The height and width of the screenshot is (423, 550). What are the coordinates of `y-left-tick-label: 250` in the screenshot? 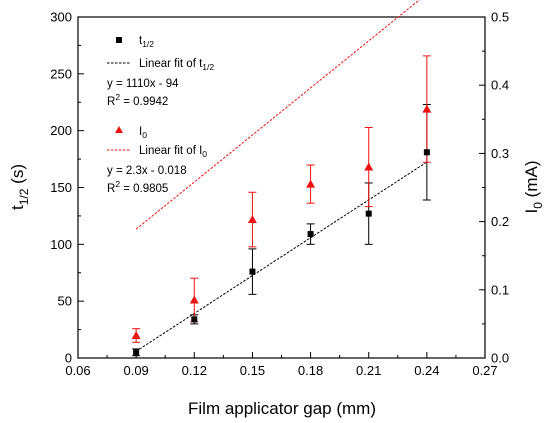 It's located at (61, 73).